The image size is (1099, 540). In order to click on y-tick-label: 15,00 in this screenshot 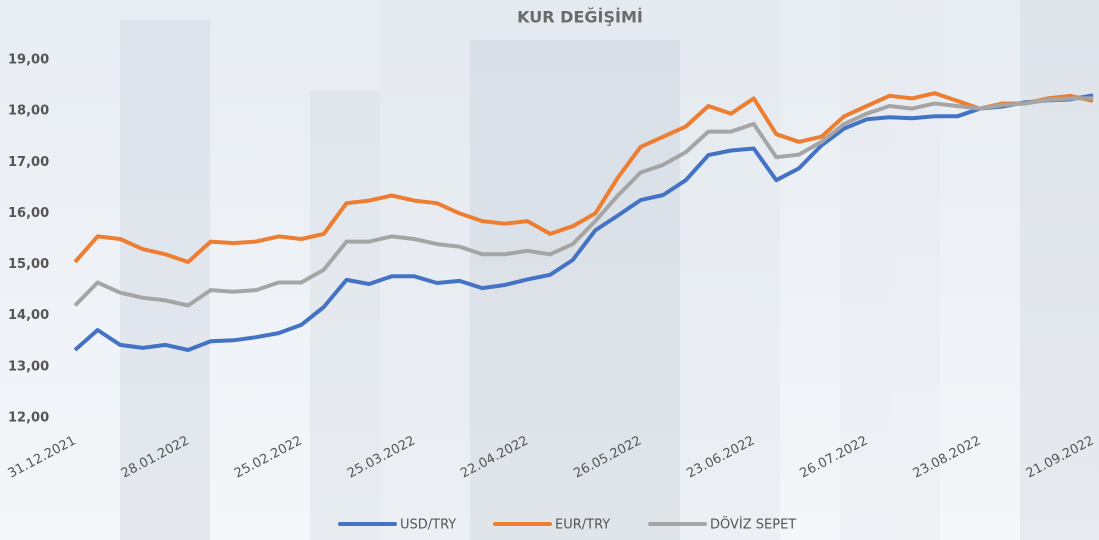, I will do `click(28, 264)`.